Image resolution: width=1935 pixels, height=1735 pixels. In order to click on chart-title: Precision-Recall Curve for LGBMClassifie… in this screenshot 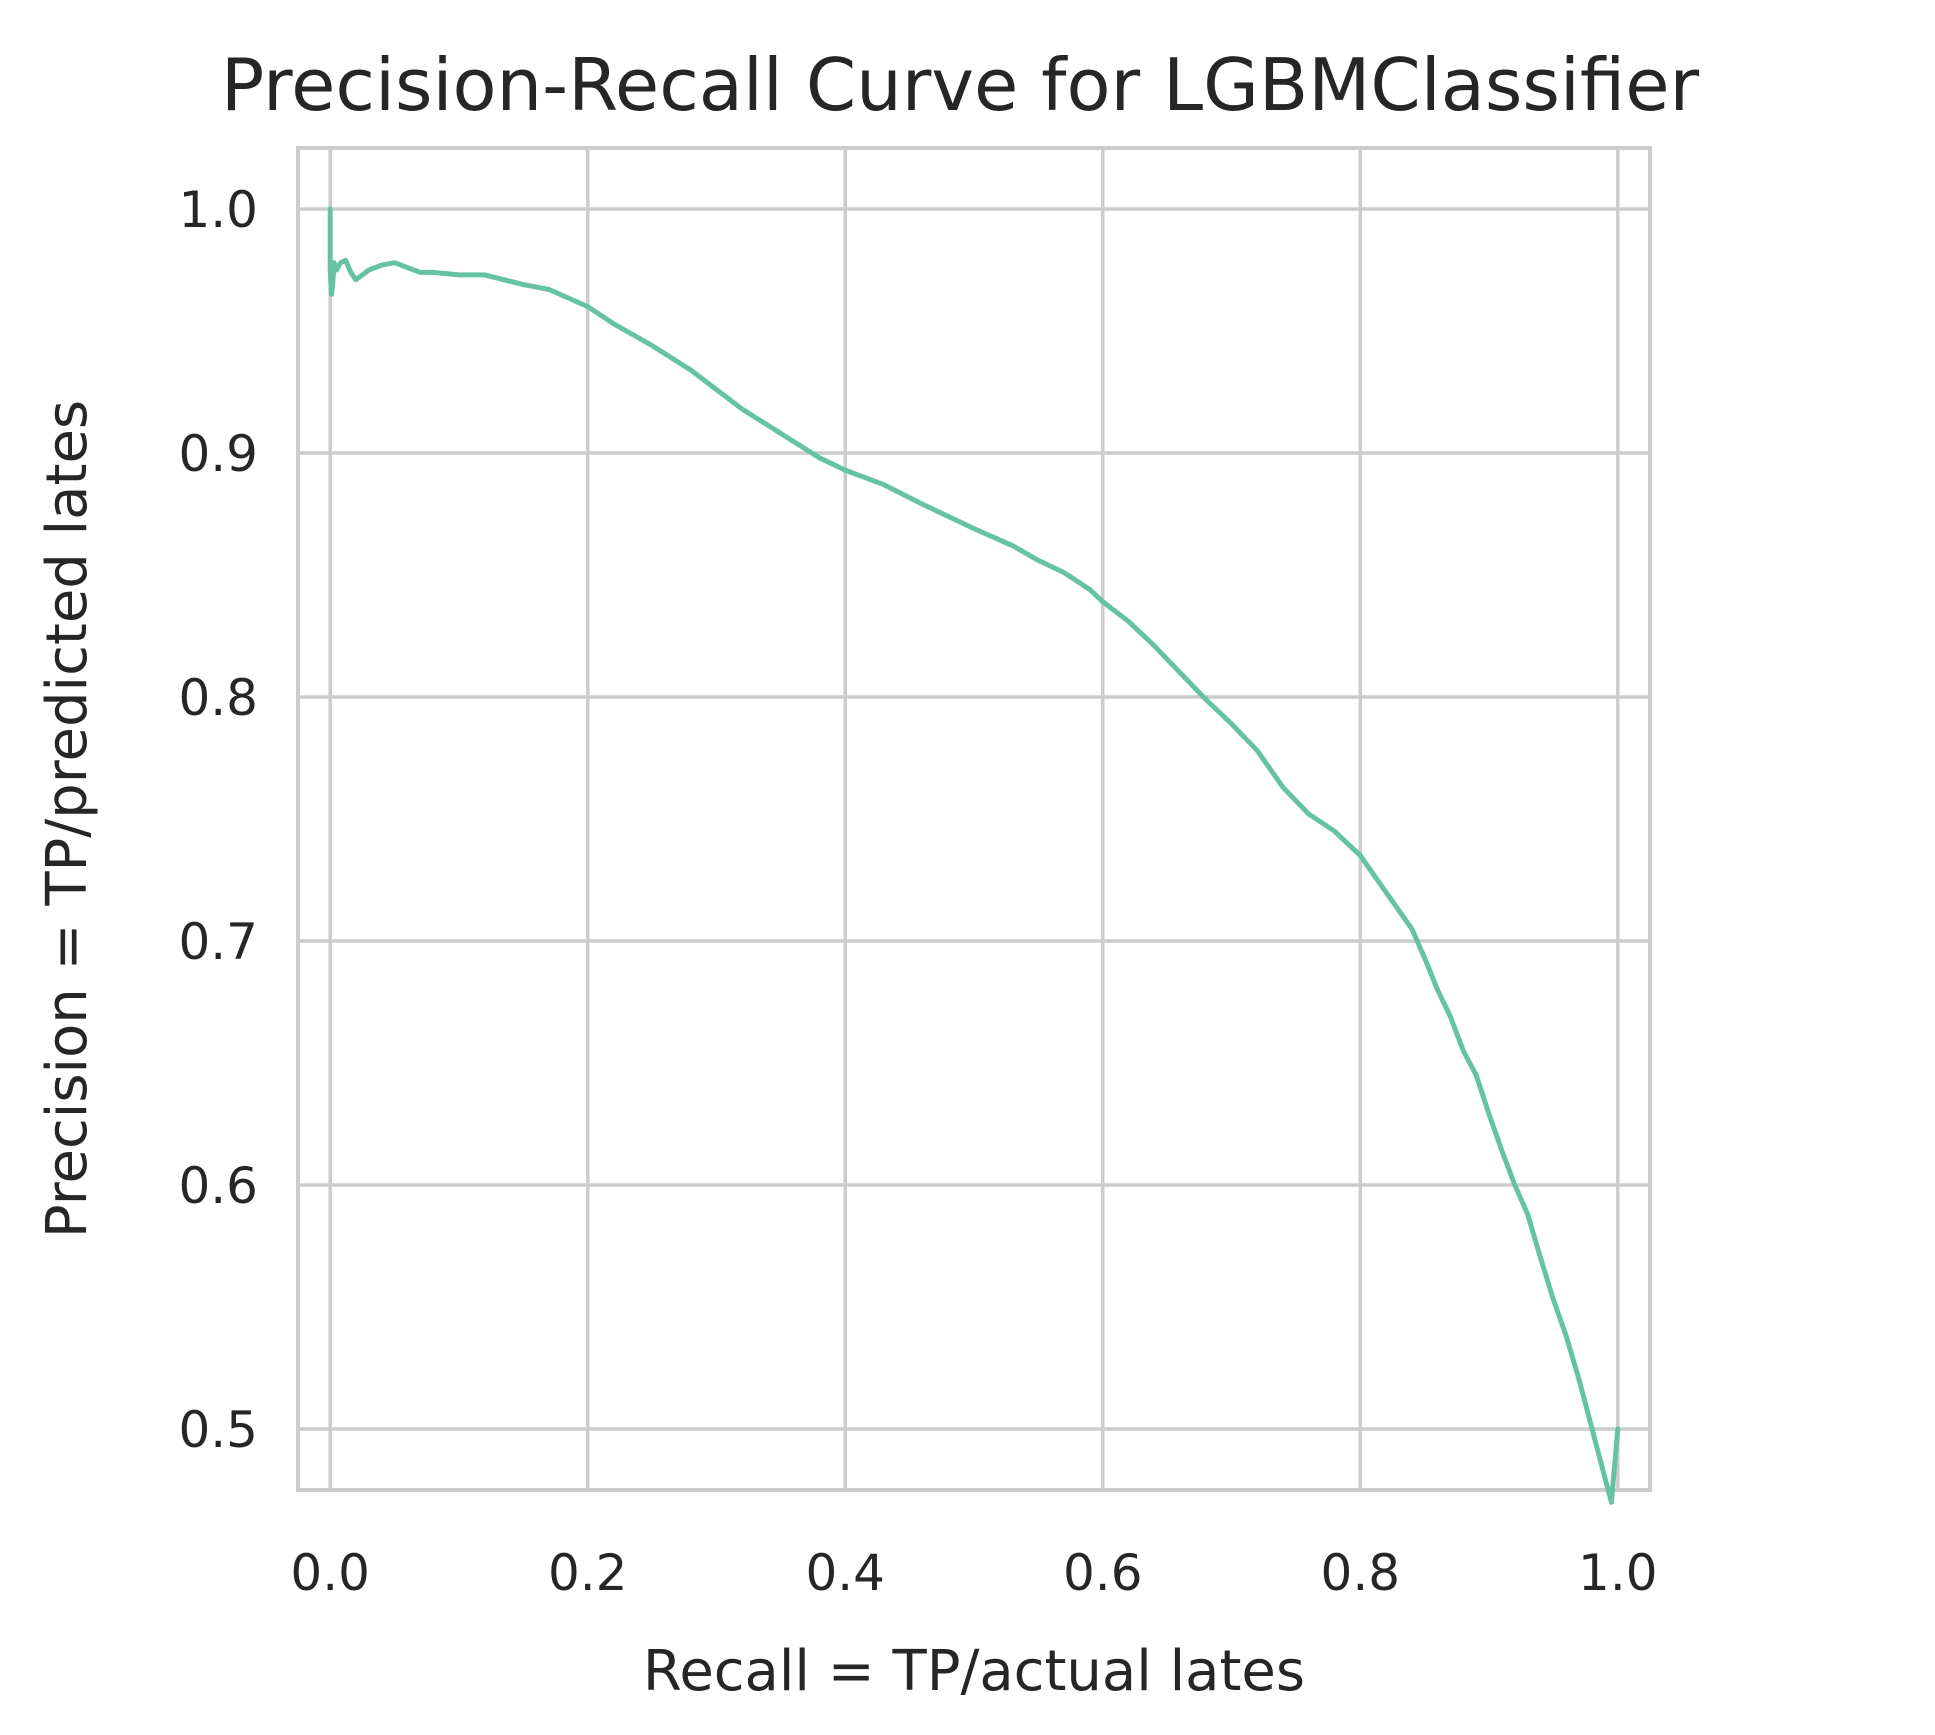, I will do `click(960, 85)`.